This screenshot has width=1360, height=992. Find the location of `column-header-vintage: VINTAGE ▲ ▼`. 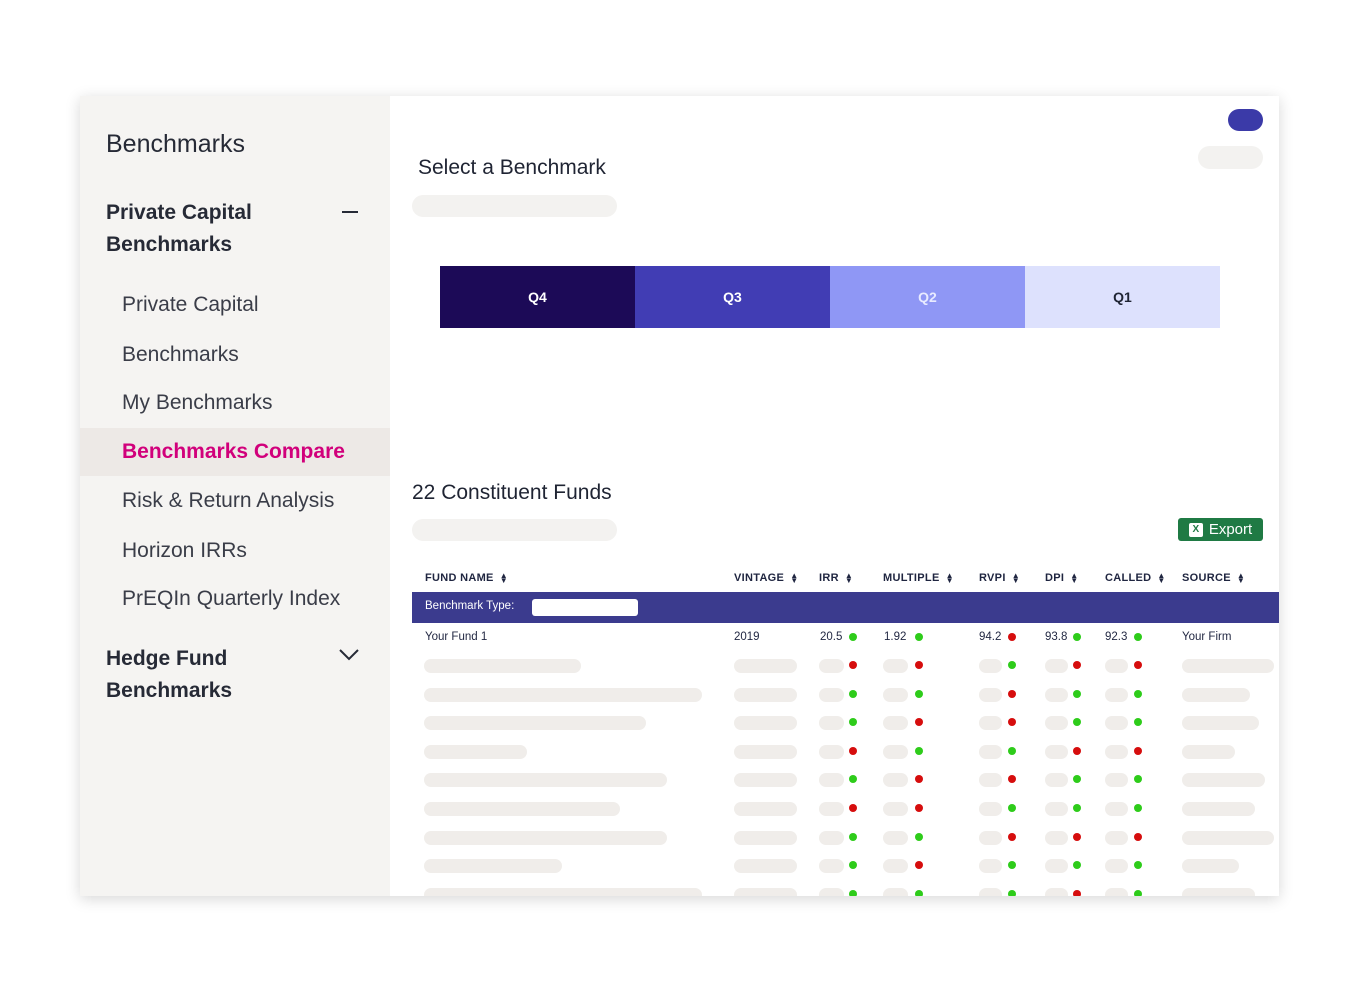

column-header-vintage: VINTAGE ▲ ▼ is located at coordinates (766, 578).